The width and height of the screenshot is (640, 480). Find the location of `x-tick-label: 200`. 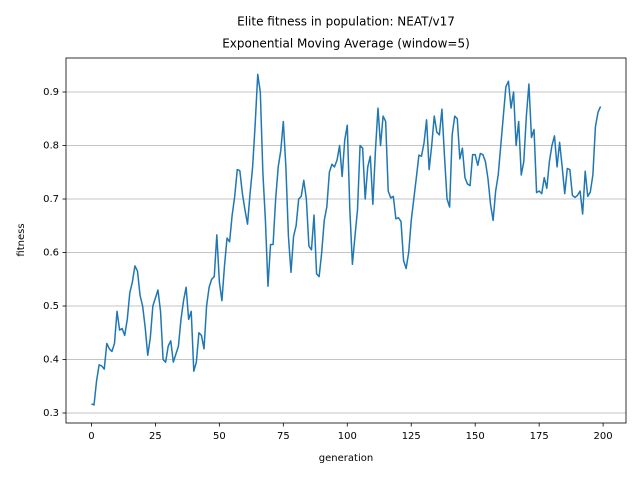

x-tick-label: 200 is located at coordinates (603, 436).